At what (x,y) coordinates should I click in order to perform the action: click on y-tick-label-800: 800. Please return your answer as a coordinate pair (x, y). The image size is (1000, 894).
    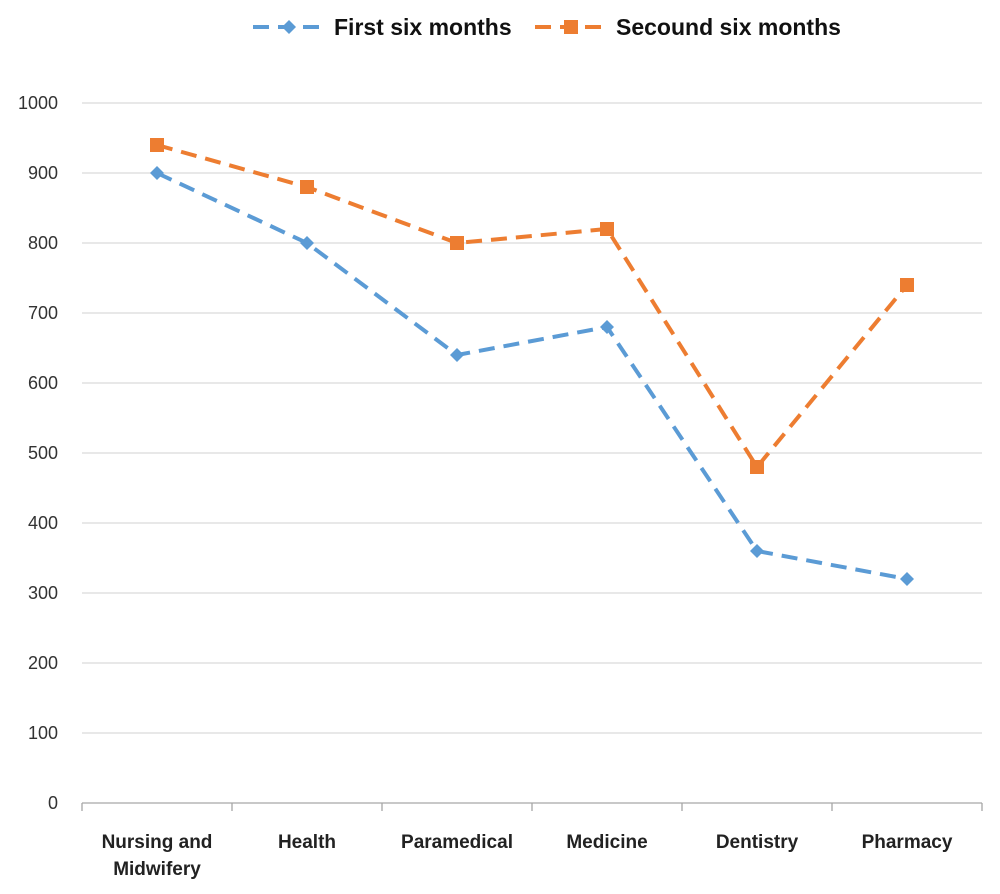
    Looking at the image, I should click on (43, 243).